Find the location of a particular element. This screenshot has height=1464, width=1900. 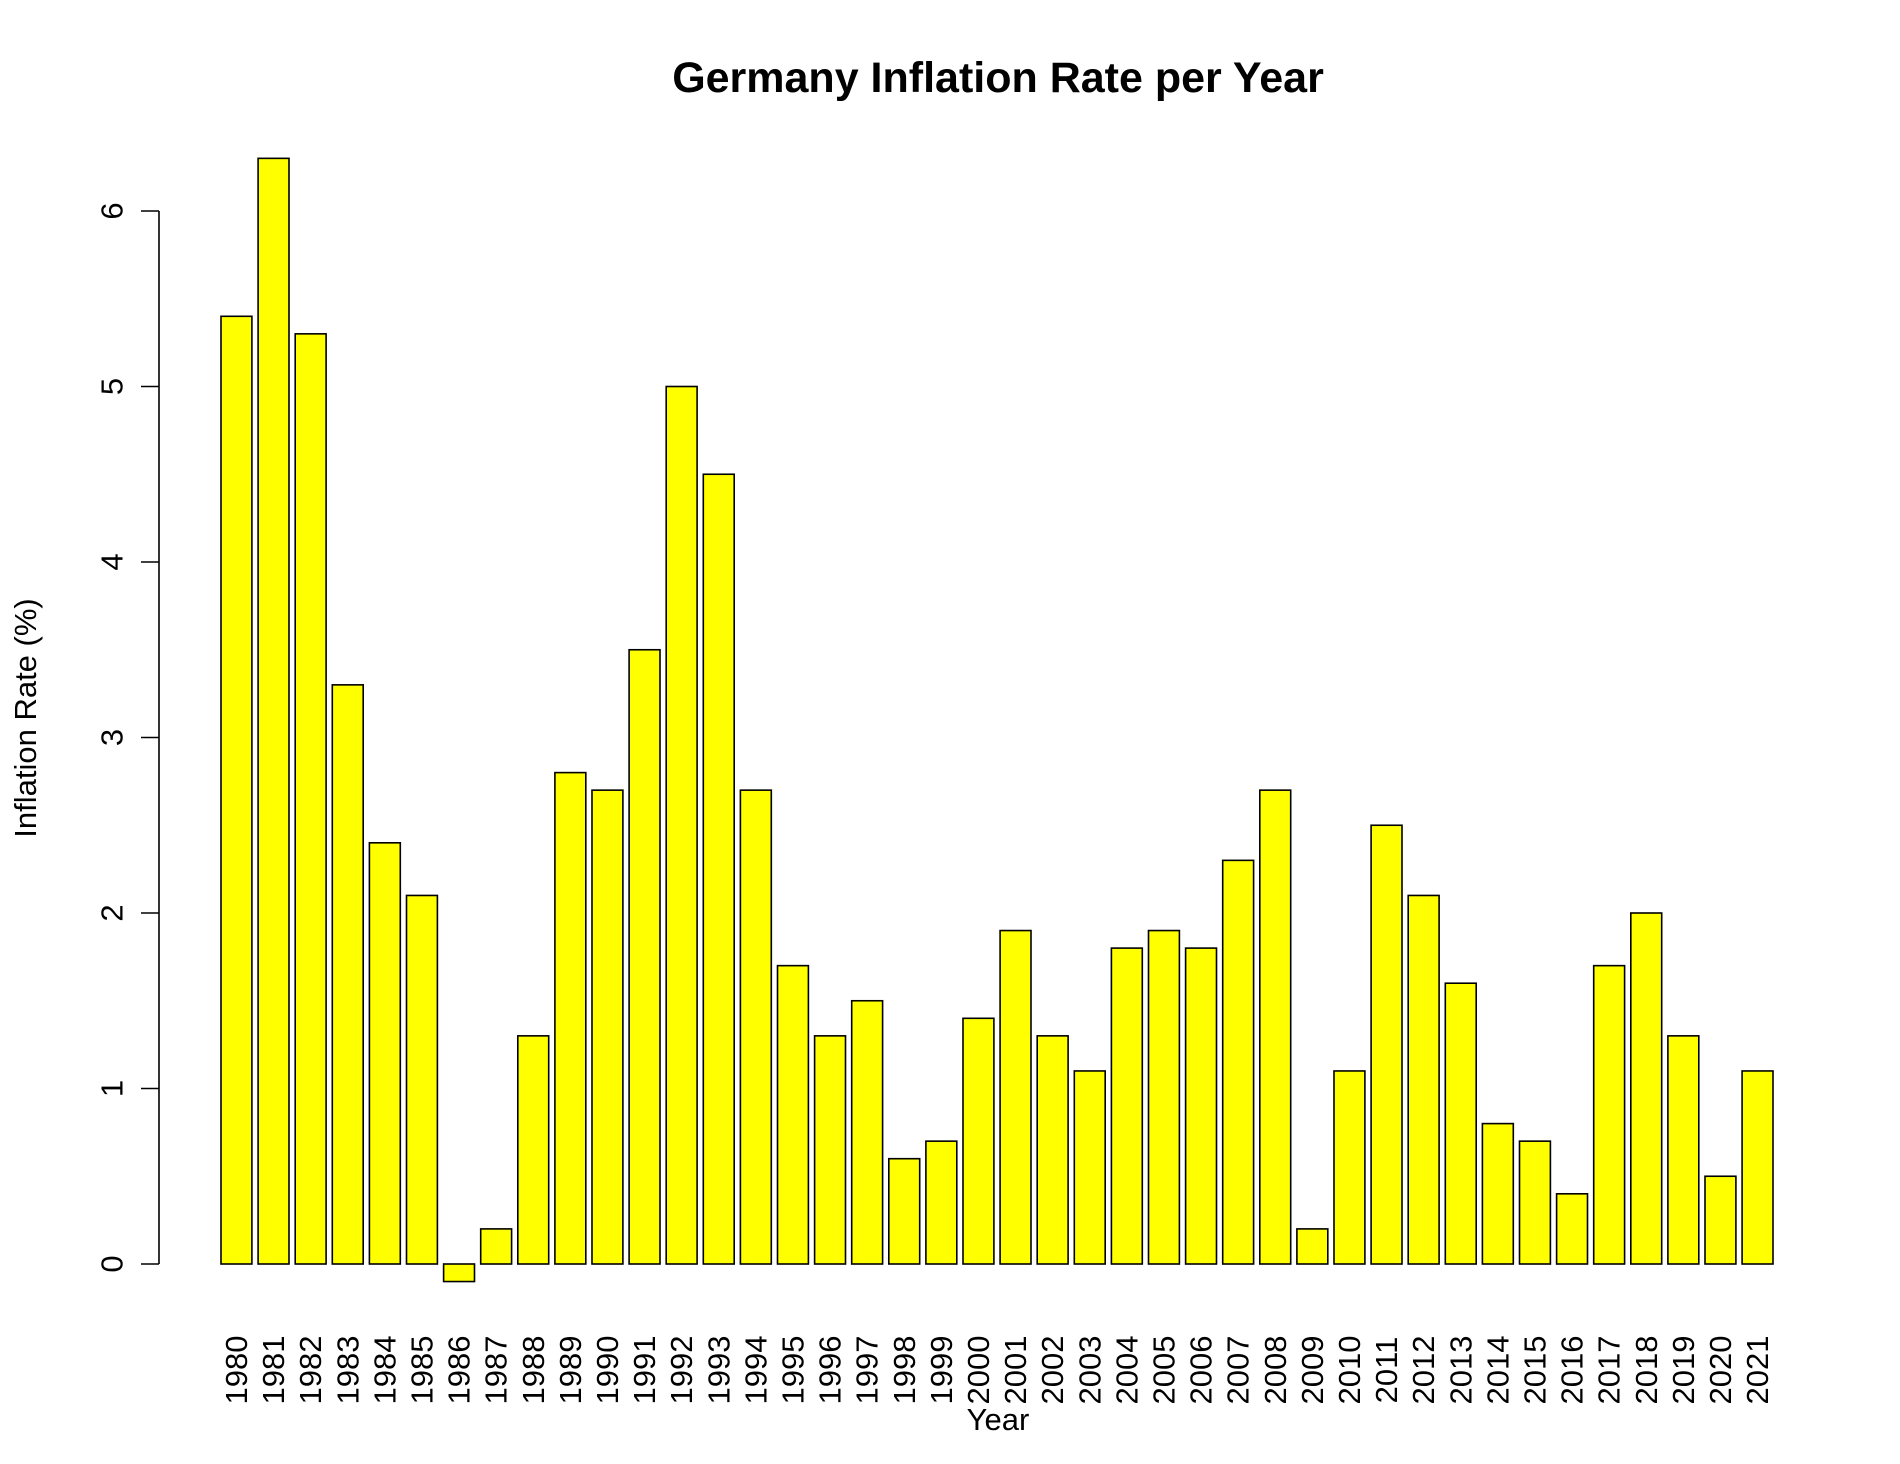

y-tick-label: 2 is located at coordinates (112, 912).